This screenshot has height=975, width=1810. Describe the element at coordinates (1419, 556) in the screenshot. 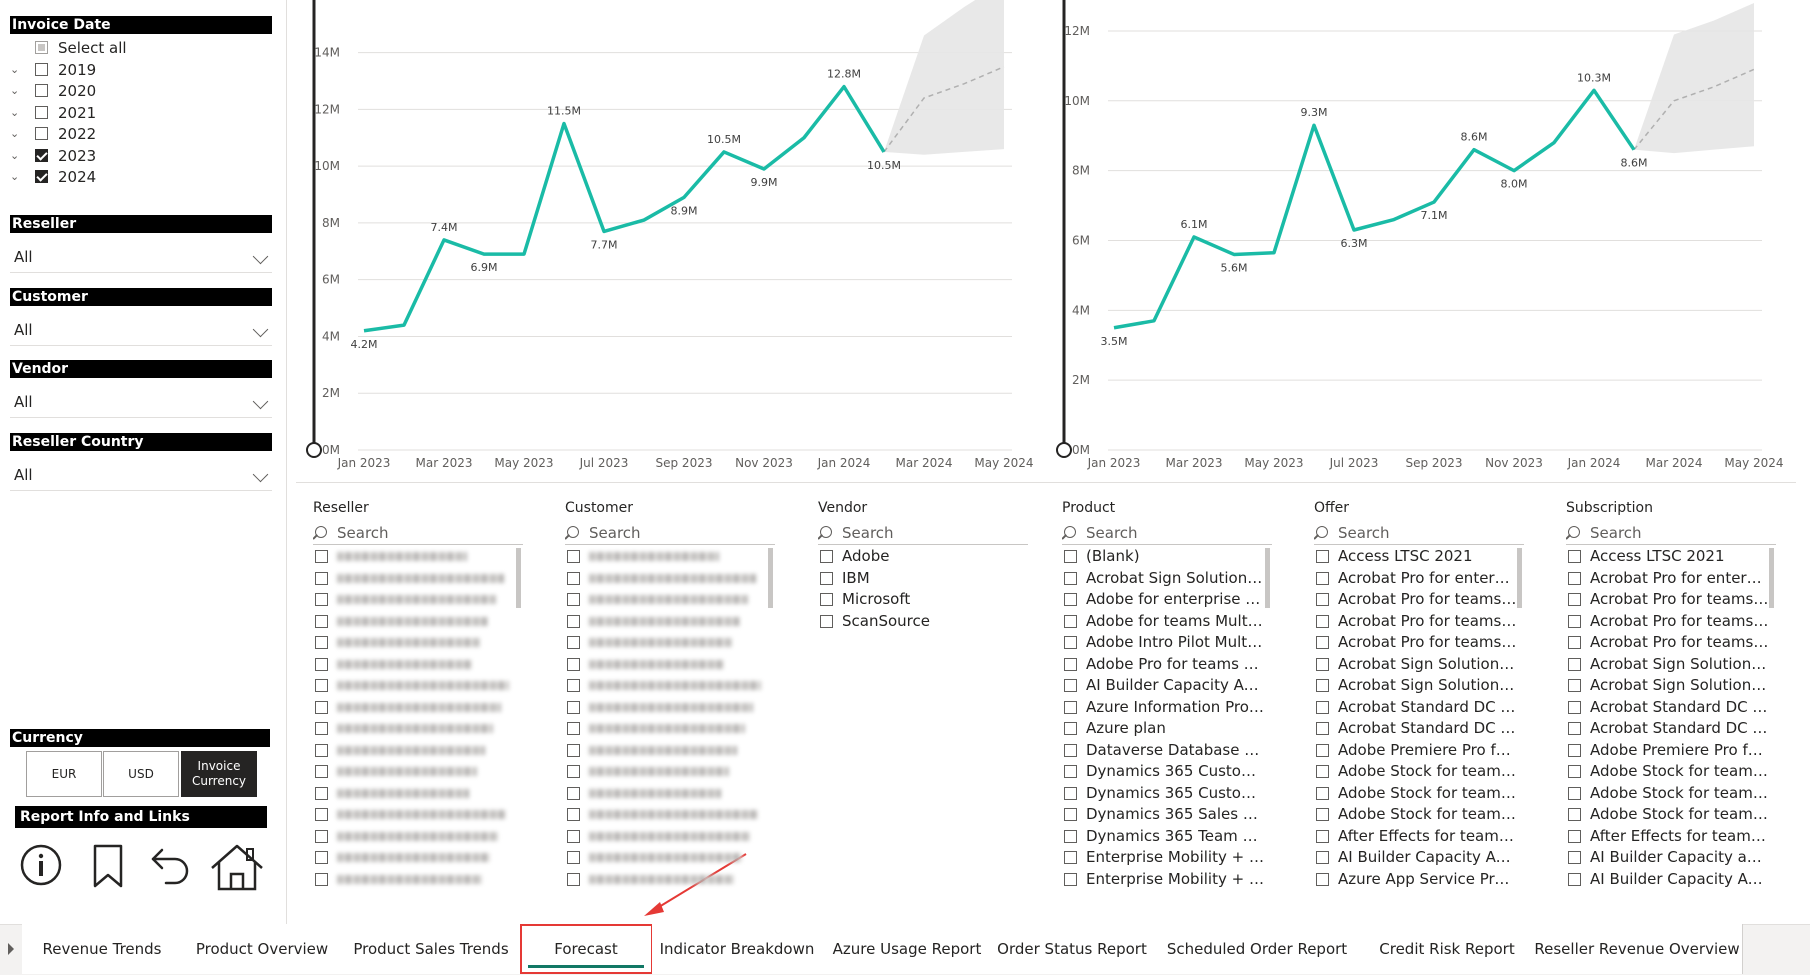

I see `list-item: Access LTSC 2021` at that location.